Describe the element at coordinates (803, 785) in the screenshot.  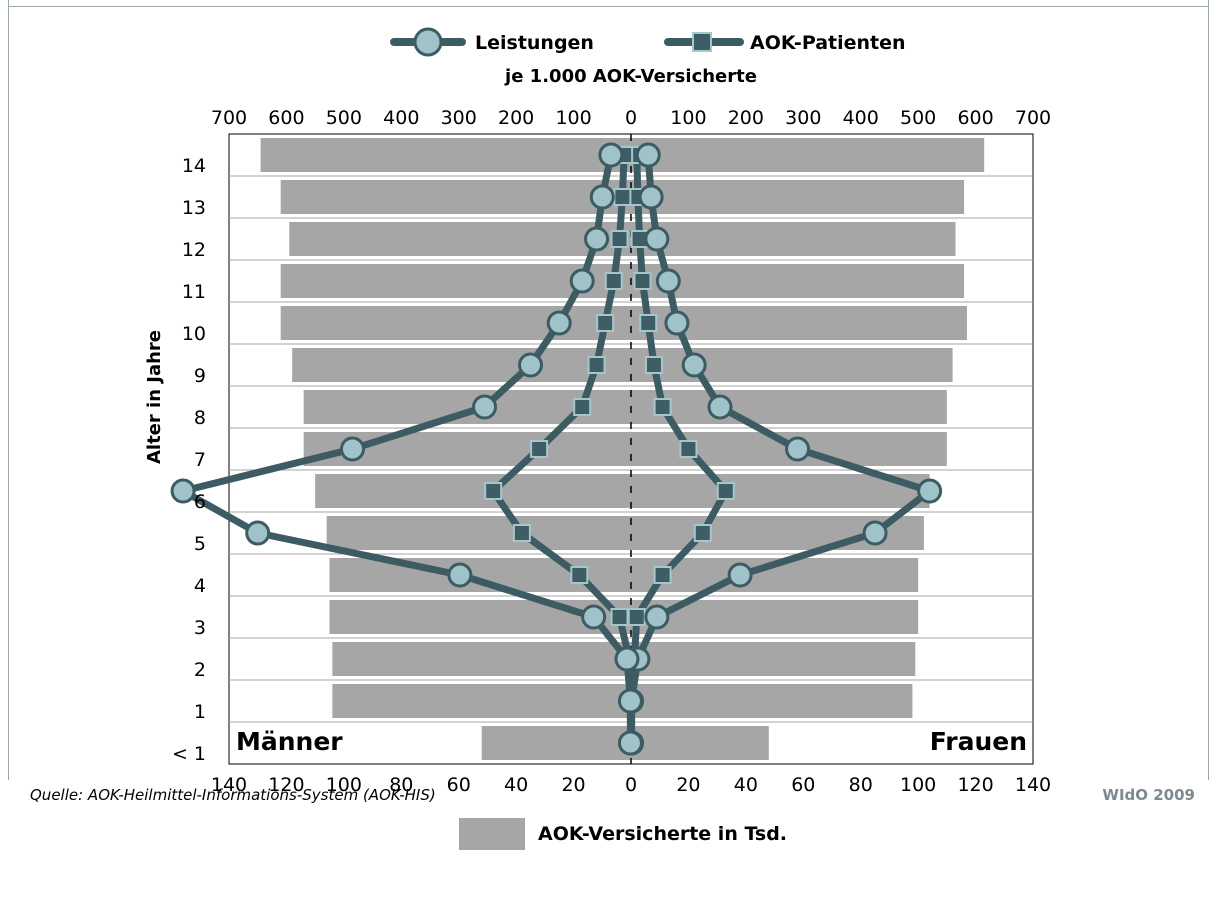
I see `bottom-tick-label: 60` at that location.